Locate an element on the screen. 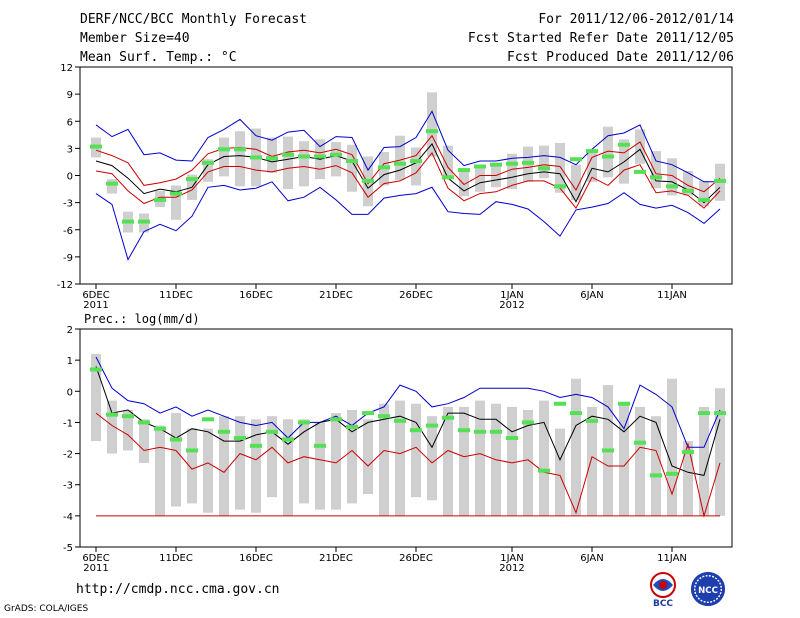  y-tick-label: -4 is located at coordinates (68, 517).